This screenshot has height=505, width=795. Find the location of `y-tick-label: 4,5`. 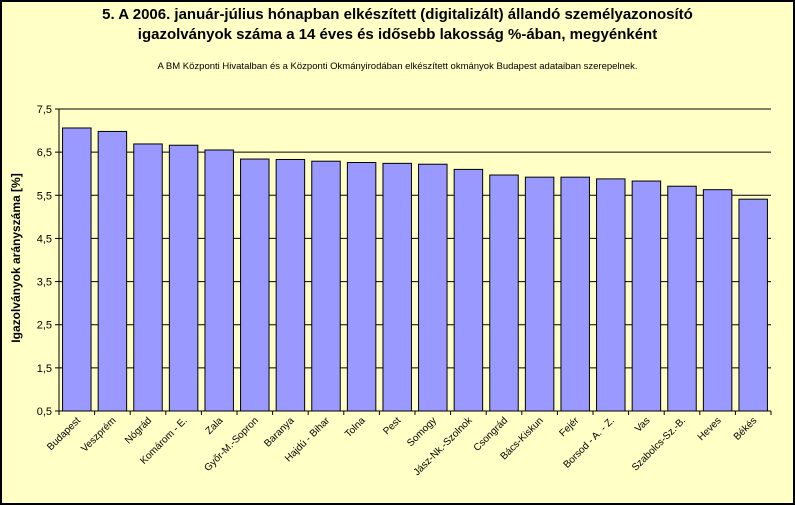

y-tick-label: 4,5 is located at coordinates (44, 239).